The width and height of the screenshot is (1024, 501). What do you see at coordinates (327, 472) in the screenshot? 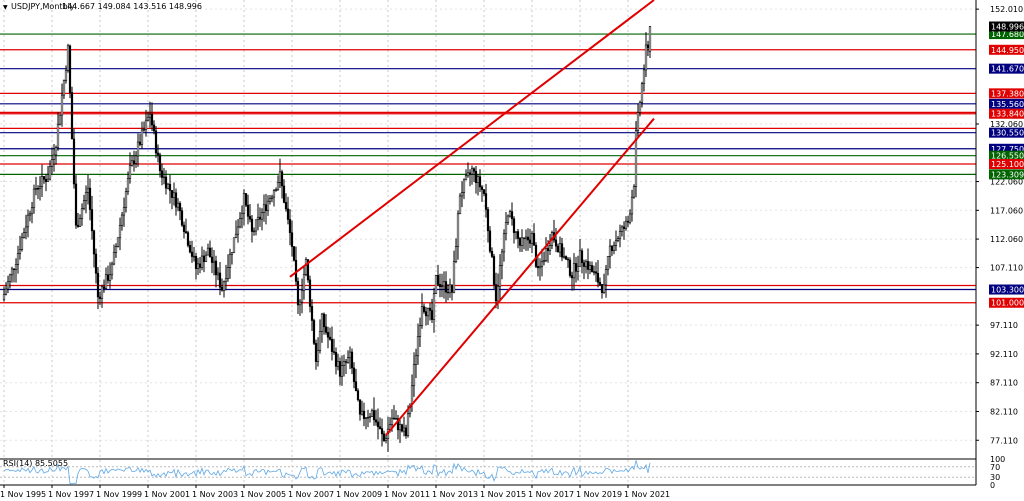
I see `rsi-line` at bounding box center [327, 472].